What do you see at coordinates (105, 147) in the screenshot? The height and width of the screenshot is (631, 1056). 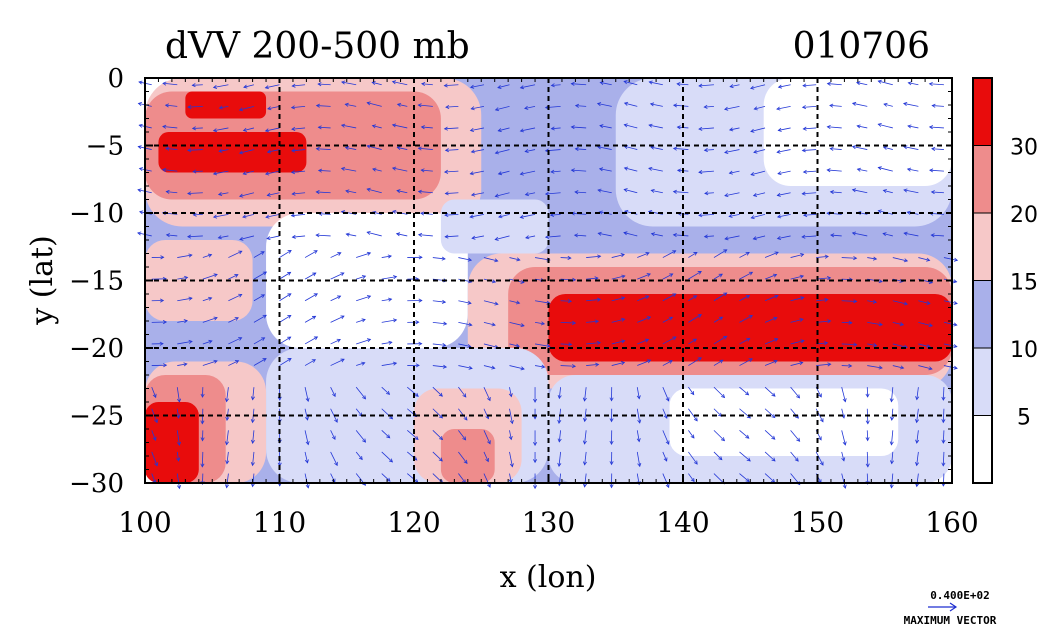 I see `y-tick-label-1: −5` at bounding box center [105, 147].